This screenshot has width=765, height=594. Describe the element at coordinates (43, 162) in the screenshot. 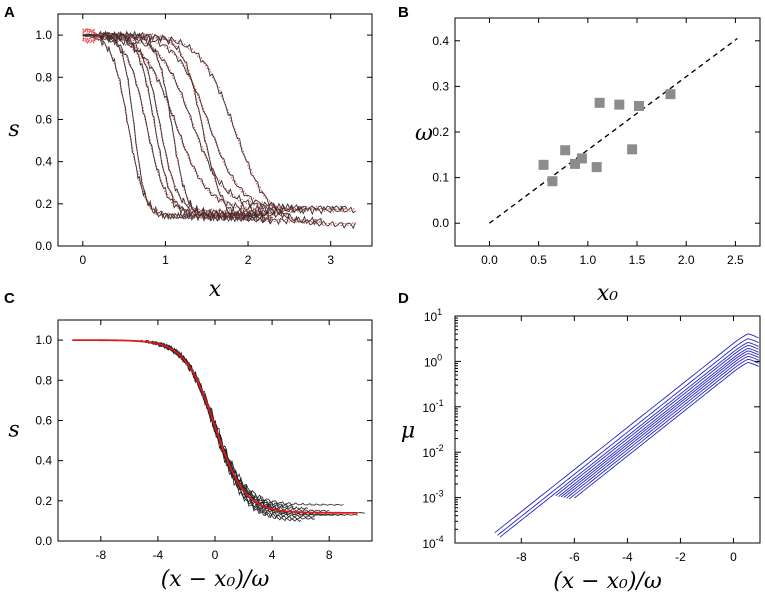

I see `y-tick-label-a: 0.4` at that location.